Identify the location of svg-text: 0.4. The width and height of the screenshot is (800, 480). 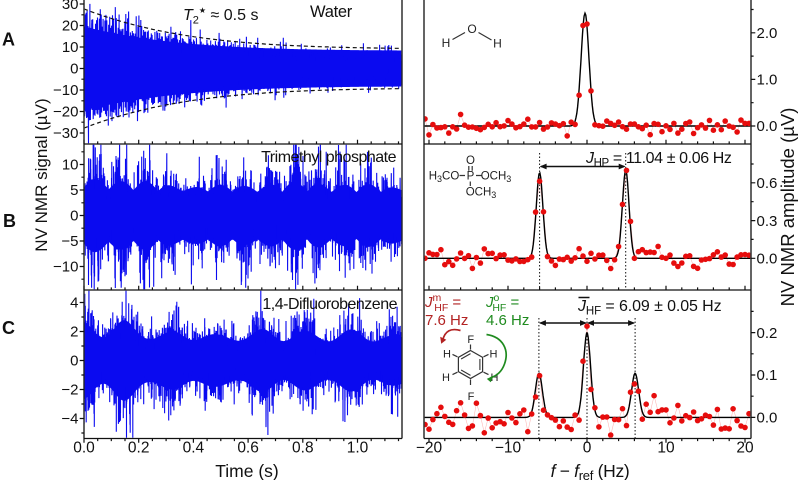
(194, 448).